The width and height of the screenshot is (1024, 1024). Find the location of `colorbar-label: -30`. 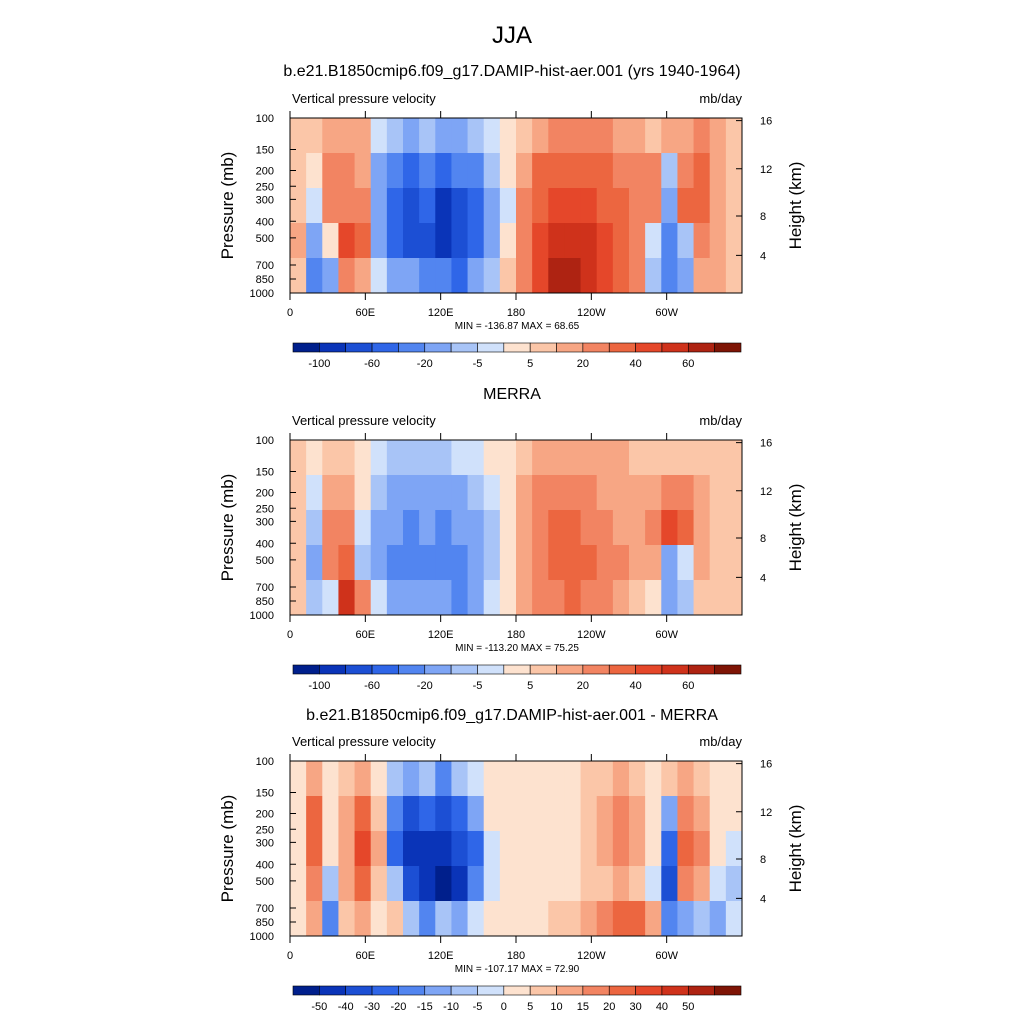

colorbar-label: -30 is located at coordinates (372, 1007).